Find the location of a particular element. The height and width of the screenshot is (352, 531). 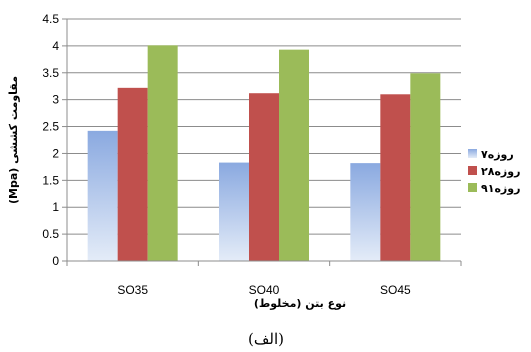

x-axis-categories: SO35 SO40 SO45 is located at coordinates (264, 290).